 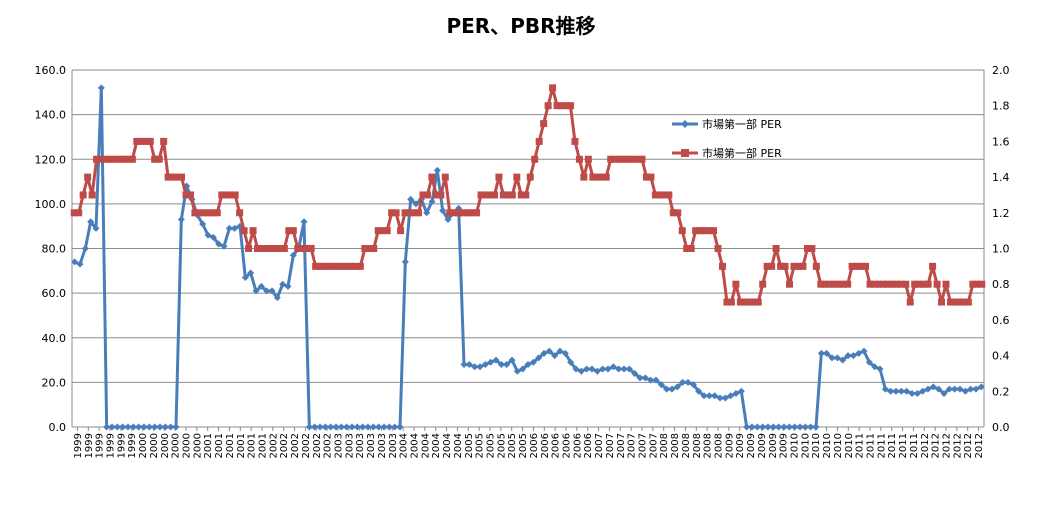 I want to click on legend: 市場第一部 PER 市場第一部 PER, so click(x=727, y=138).